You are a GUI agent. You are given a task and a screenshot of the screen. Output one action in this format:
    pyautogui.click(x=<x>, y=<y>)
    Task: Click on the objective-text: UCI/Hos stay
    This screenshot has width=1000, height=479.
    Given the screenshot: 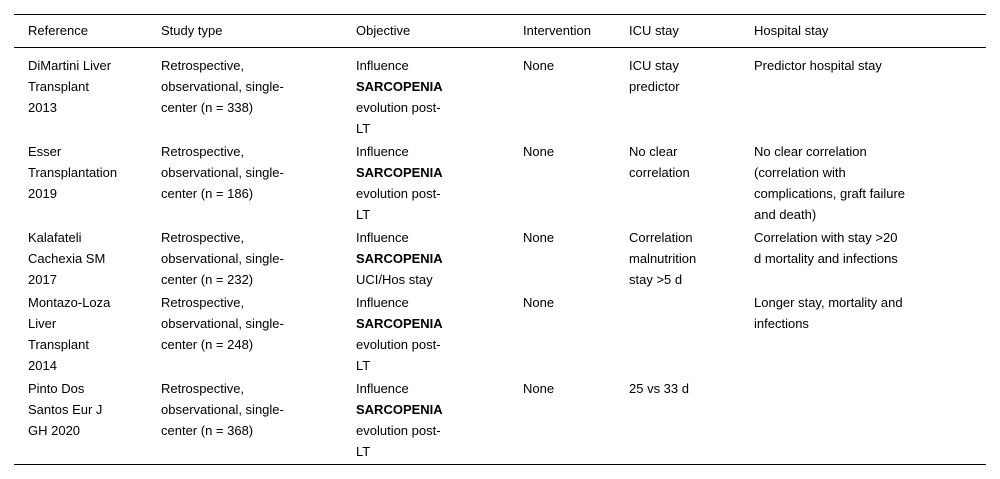 What is the action you would take?
    pyautogui.click(x=394, y=279)
    